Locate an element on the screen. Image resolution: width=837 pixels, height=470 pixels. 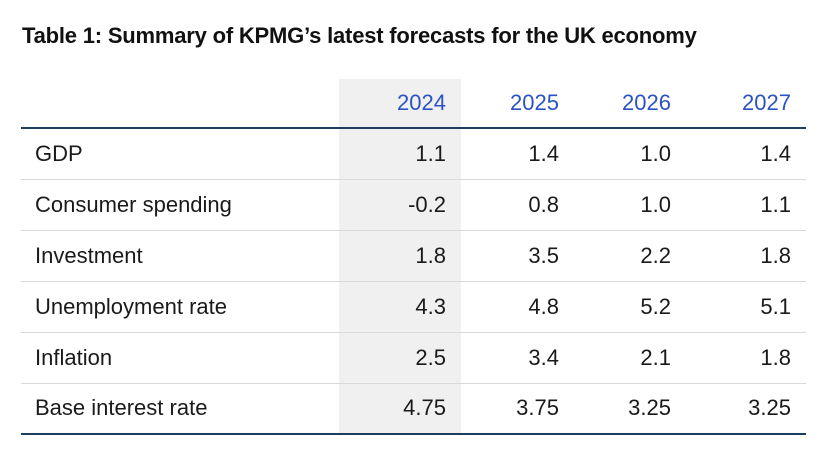
row-label: Consumer spending is located at coordinates (133, 204).